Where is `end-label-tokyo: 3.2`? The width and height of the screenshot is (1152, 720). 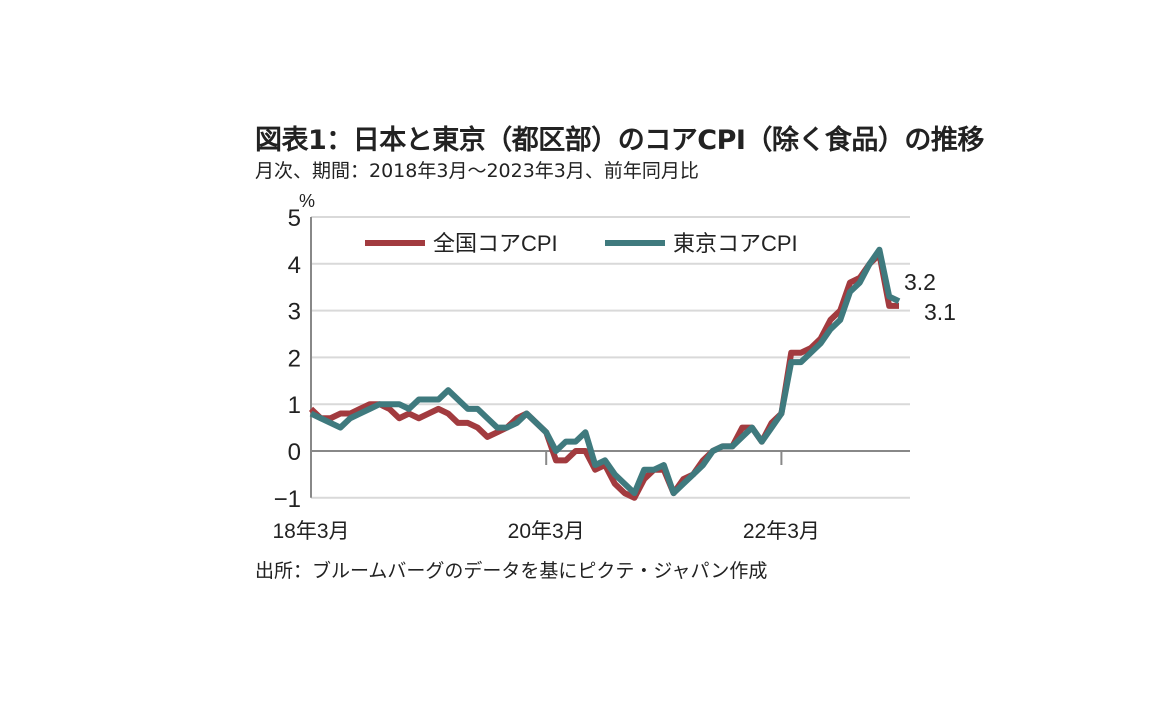
end-label-tokyo: 3.2 is located at coordinates (920, 282).